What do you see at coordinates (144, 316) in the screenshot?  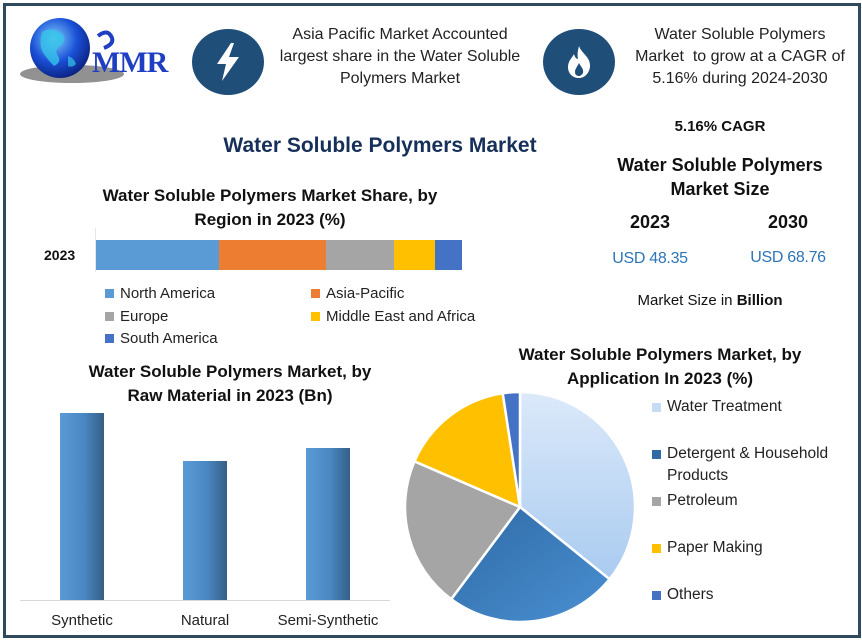 I see `legend-label: Europe` at bounding box center [144, 316].